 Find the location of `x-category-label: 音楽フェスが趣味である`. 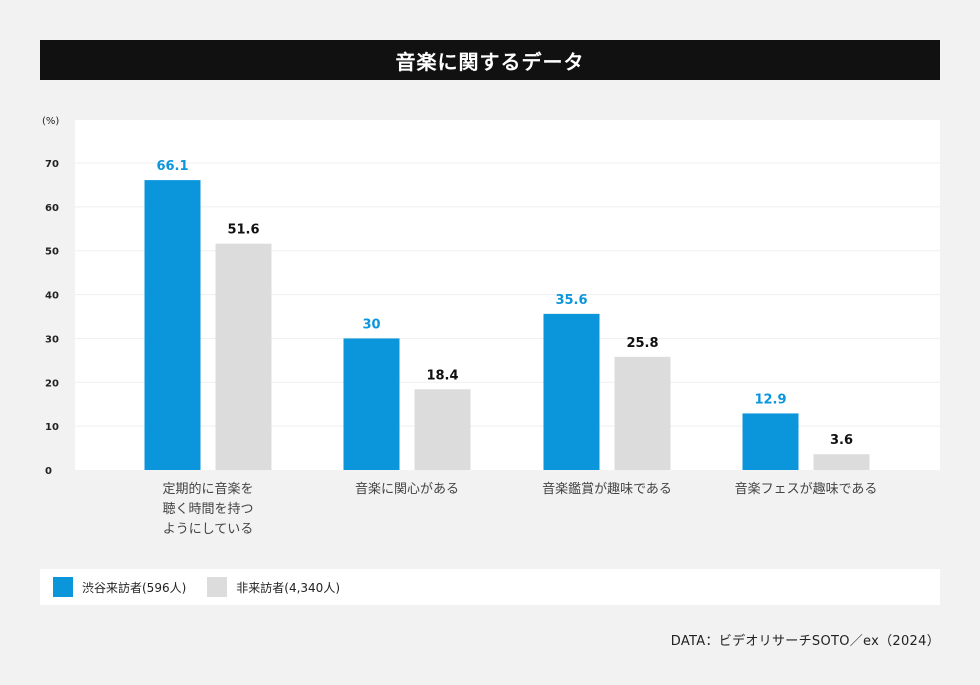

x-category-label: 音楽フェスが趣味である is located at coordinates (806, 489).